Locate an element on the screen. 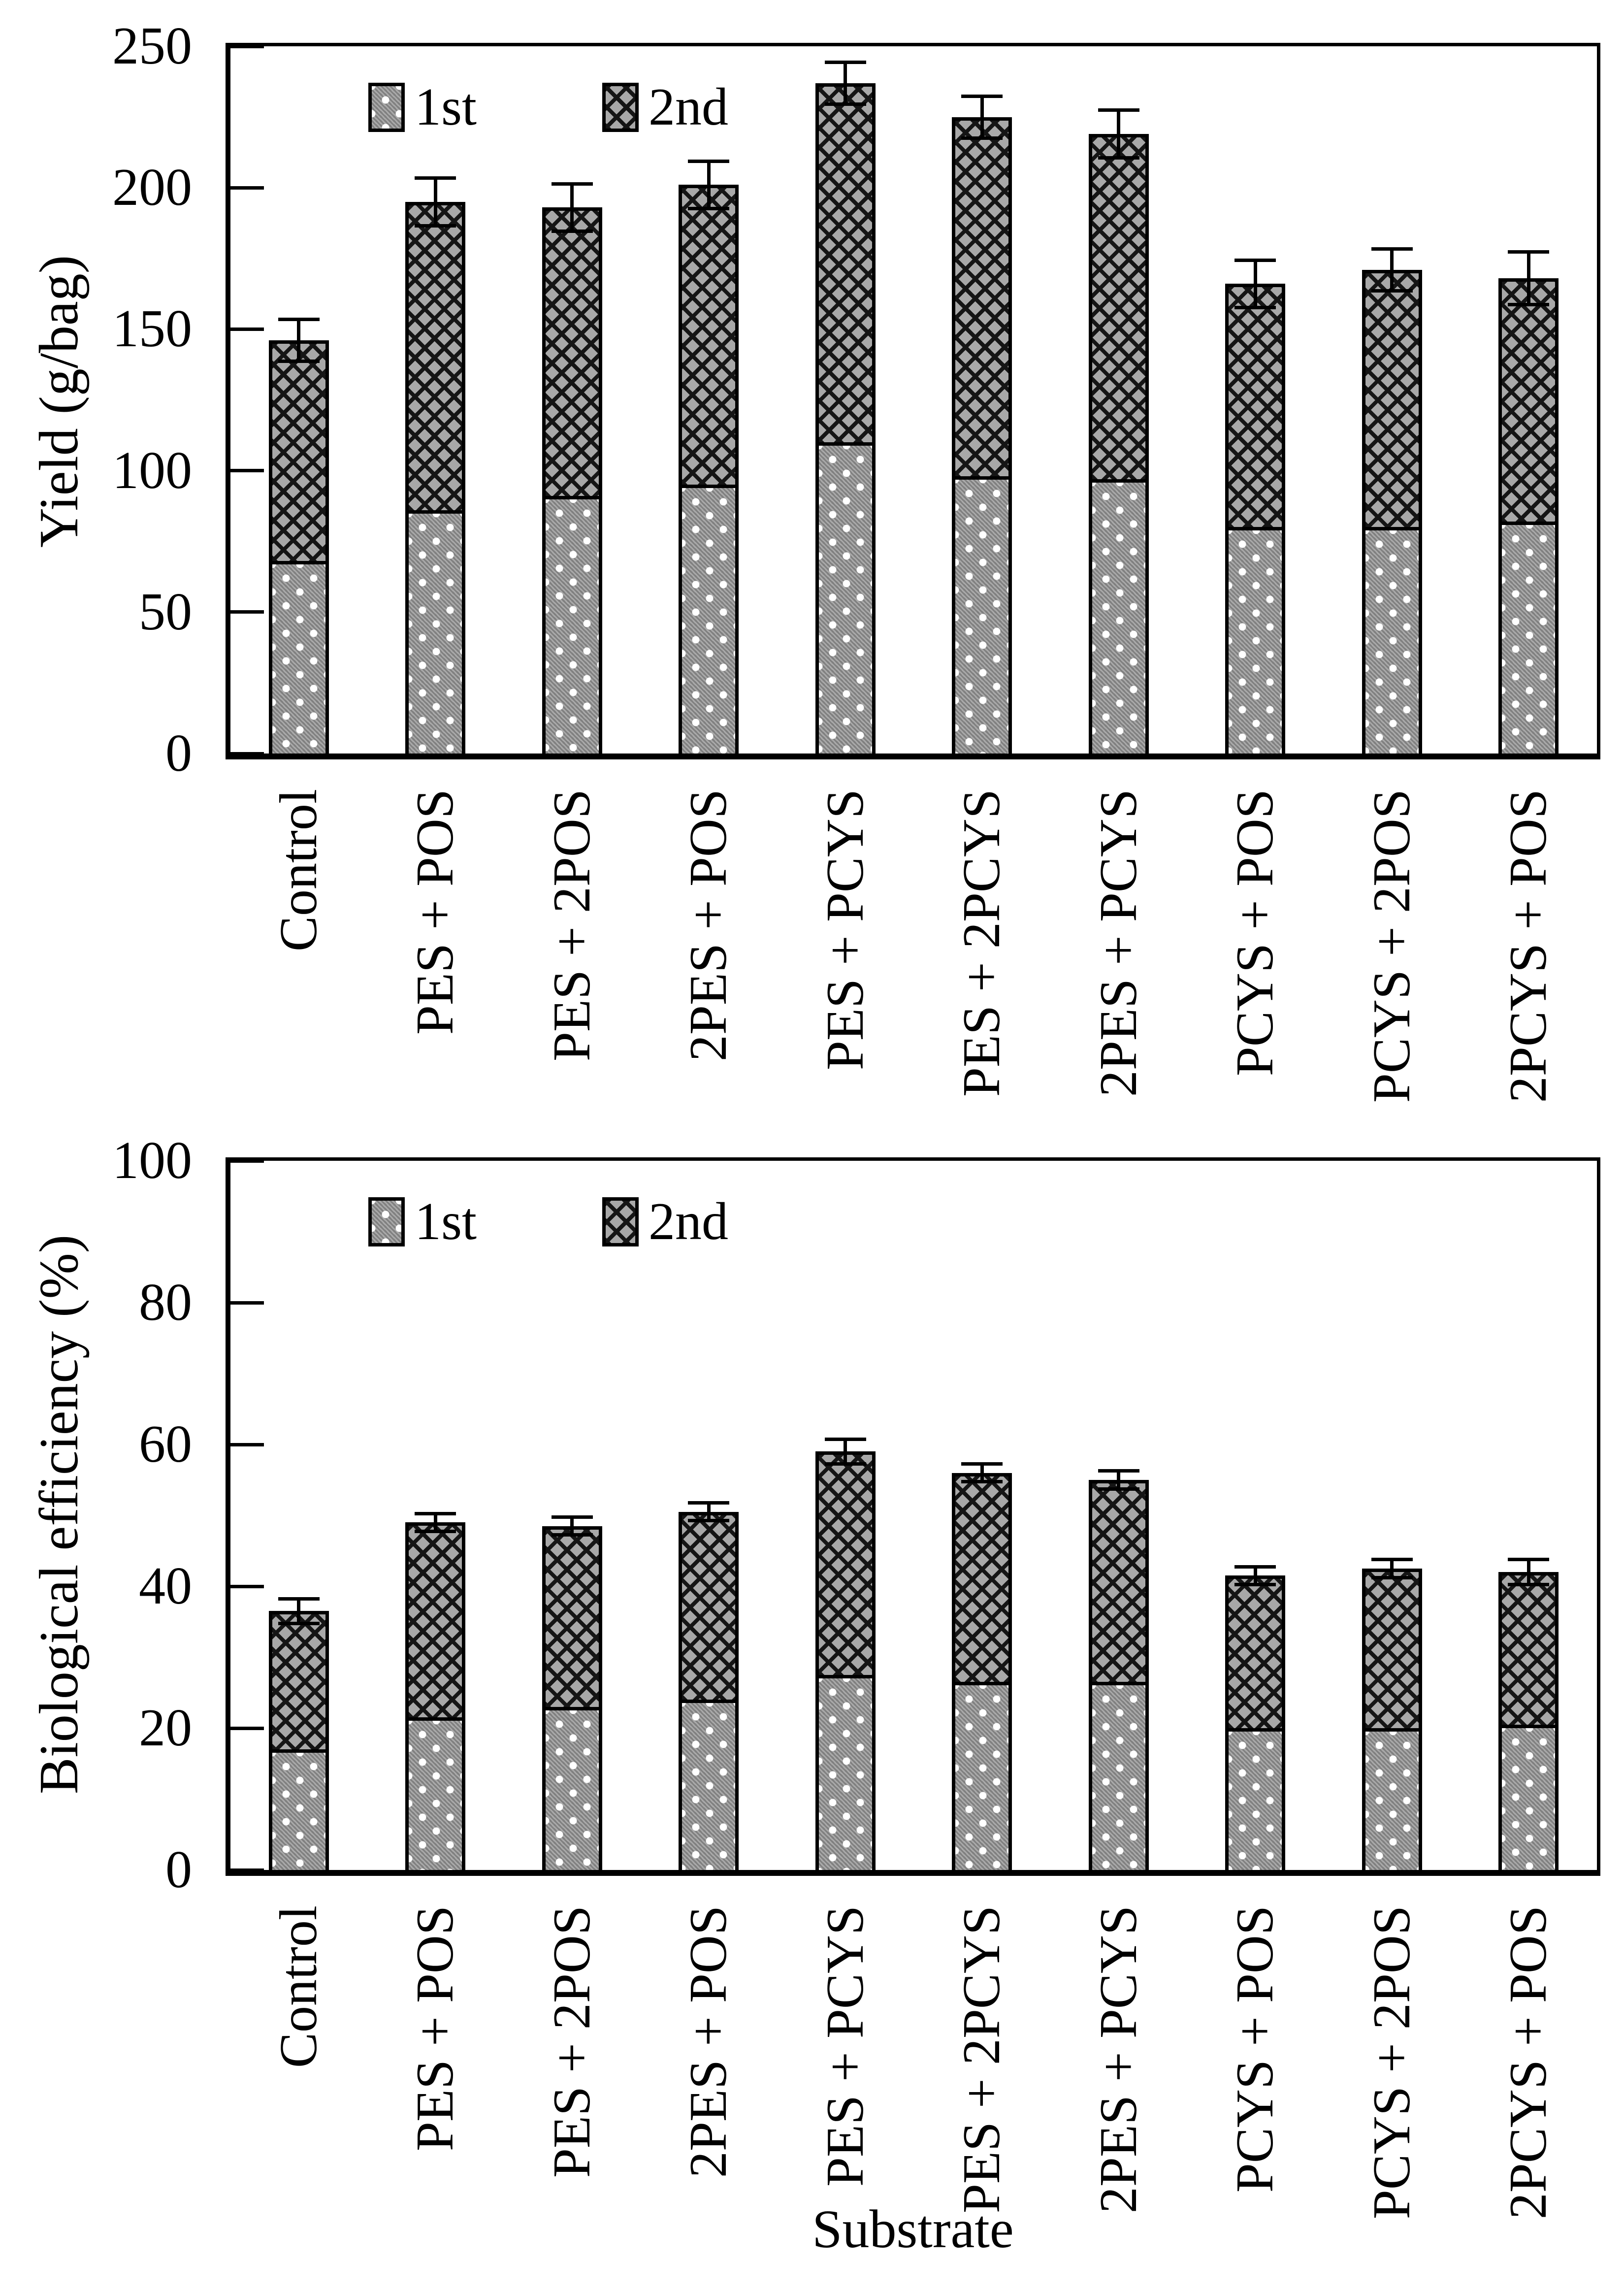  y-axis-title-yield: Yield (g/bag) is located at coordinates (60, 401).